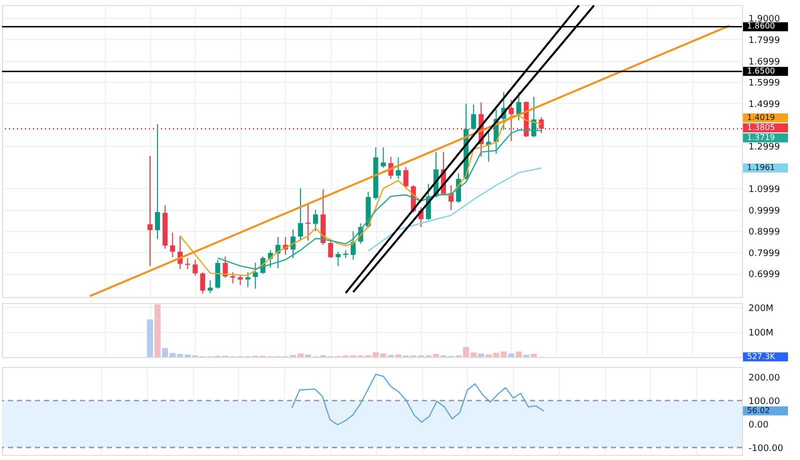 The width and height of the screenshot is (800, 460). I want to click on y-tick-label: 1.6999, so click(764, 62).